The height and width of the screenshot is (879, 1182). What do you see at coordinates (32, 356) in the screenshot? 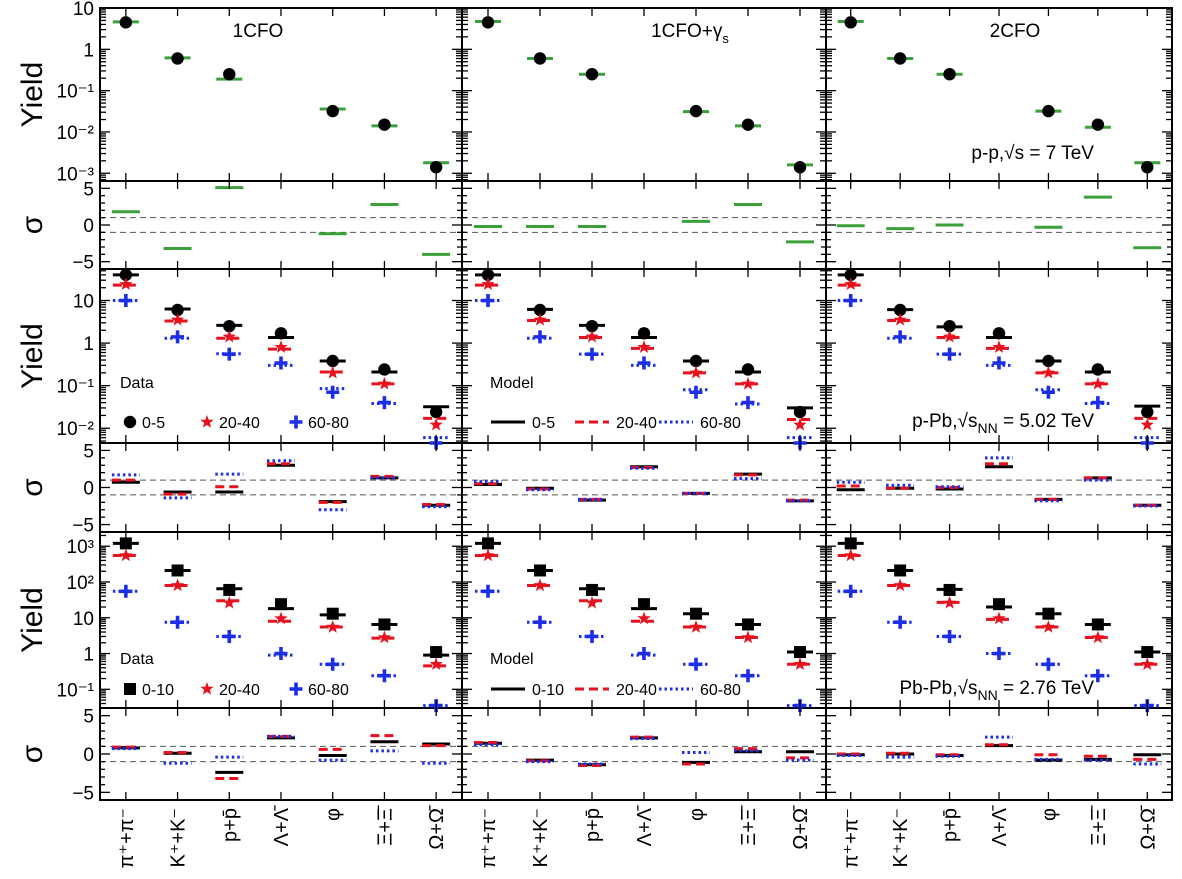
I see `yield-axis-label: Yield` at bounding box center [32, 356].